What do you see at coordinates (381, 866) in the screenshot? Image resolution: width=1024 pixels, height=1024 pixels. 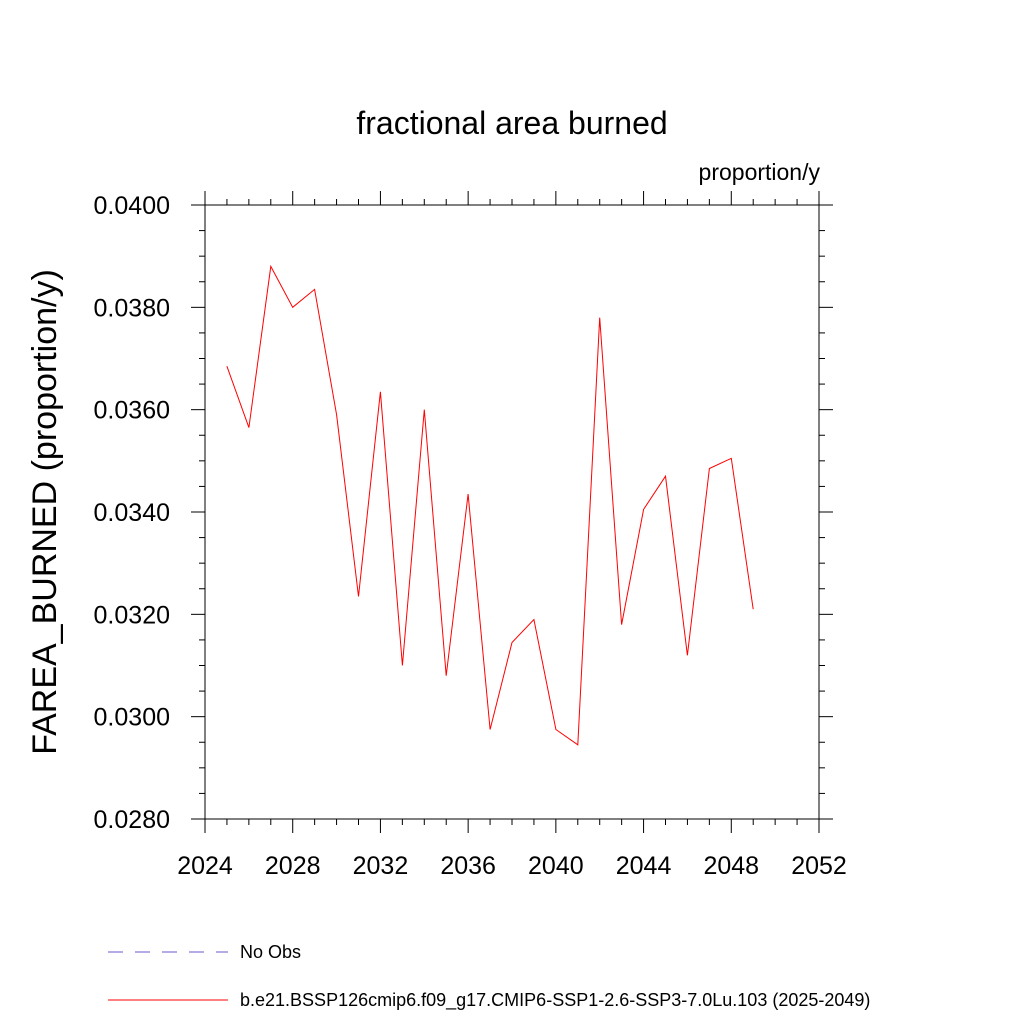 I see `x-tick-label: 2032` at bounding box center [381, 866].